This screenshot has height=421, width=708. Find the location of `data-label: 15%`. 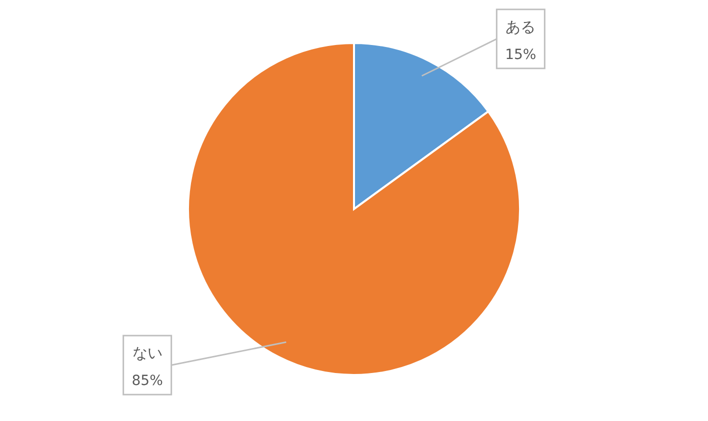

data-label: 15% is located at coordinates (520, 54).